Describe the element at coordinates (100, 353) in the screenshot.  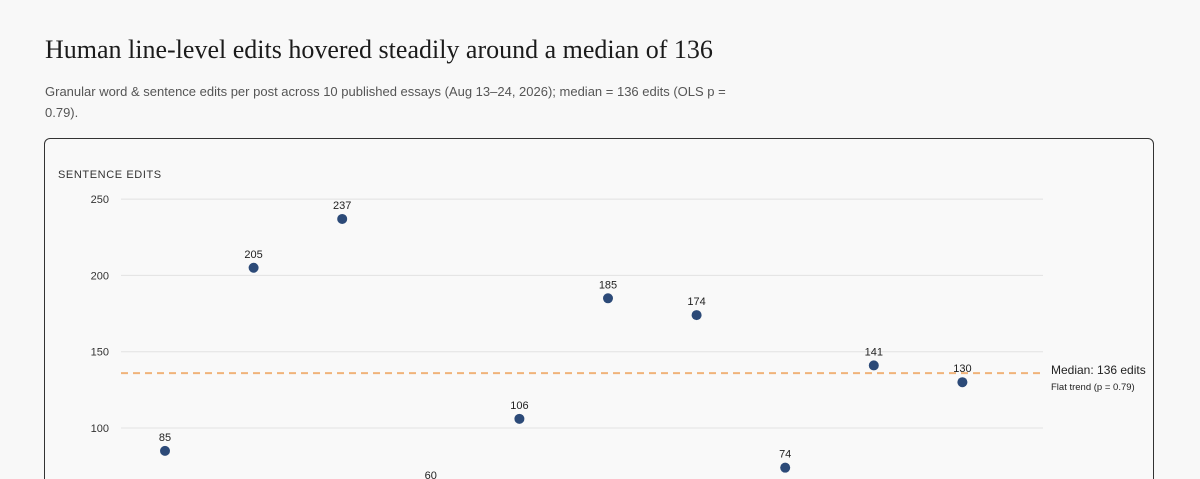
I see `y-tick-label: 150` at that location.